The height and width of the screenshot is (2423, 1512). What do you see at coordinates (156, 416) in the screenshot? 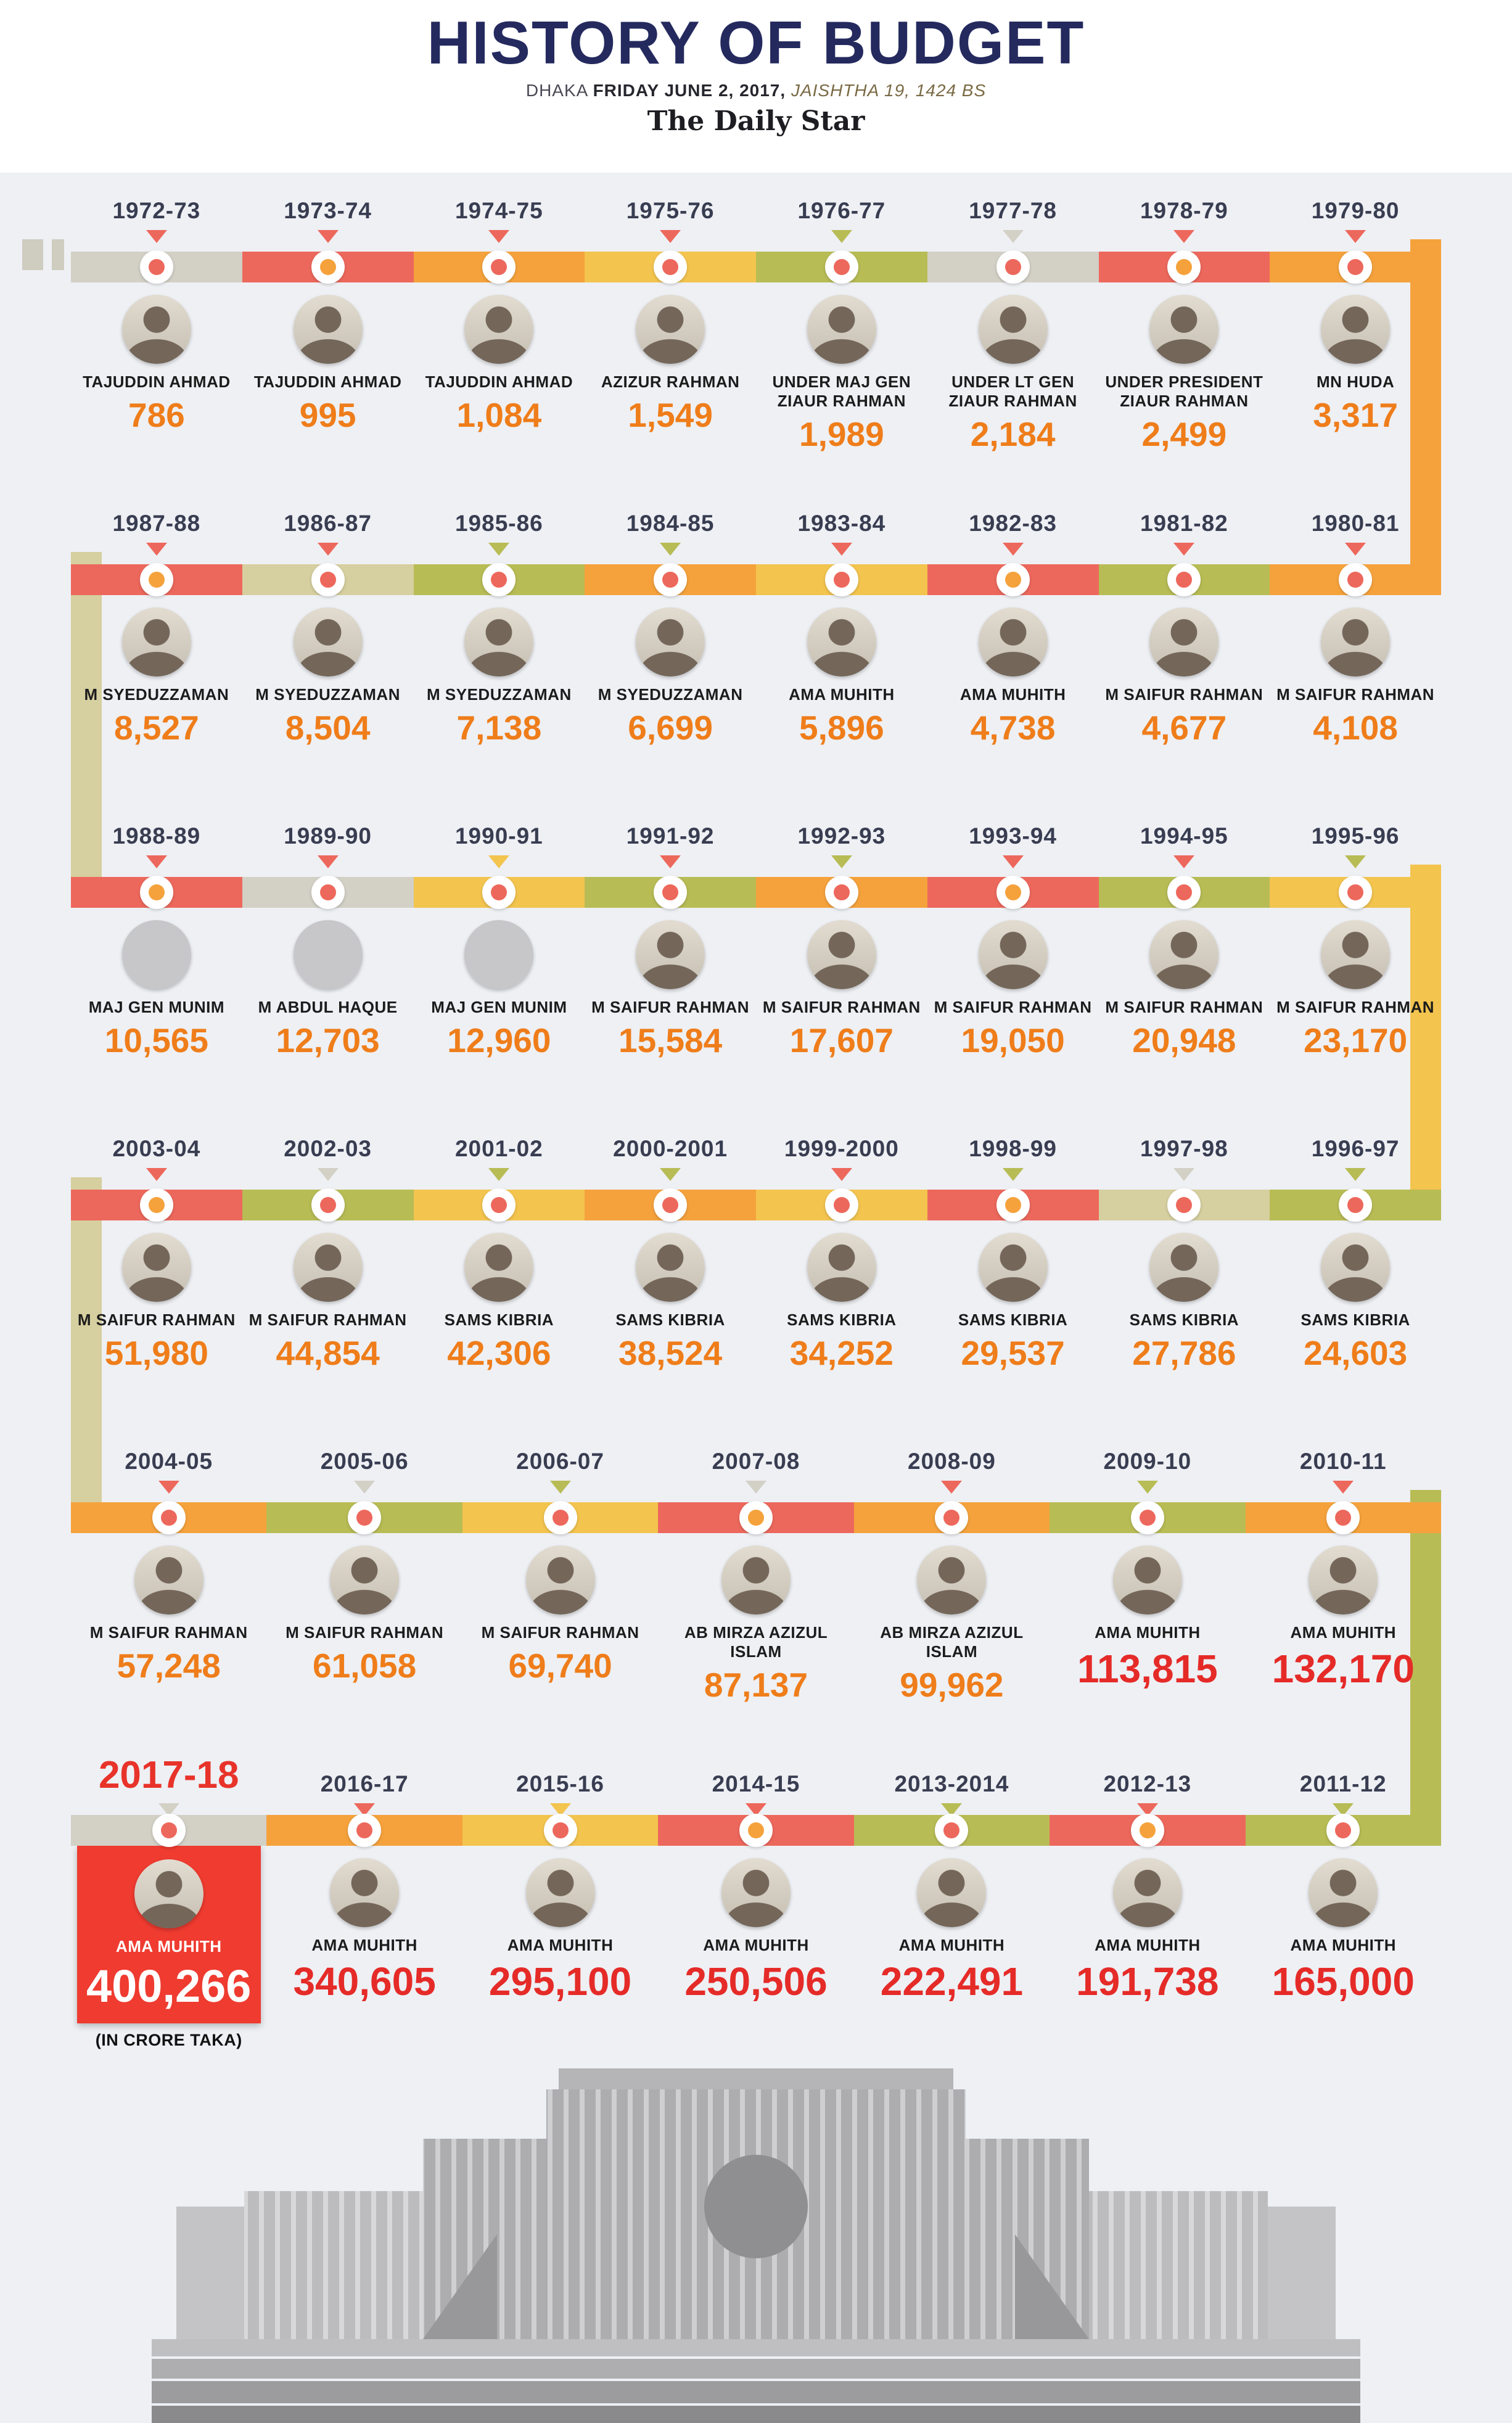
I see `budget-amount: 786` at bounding box center [156, 416].